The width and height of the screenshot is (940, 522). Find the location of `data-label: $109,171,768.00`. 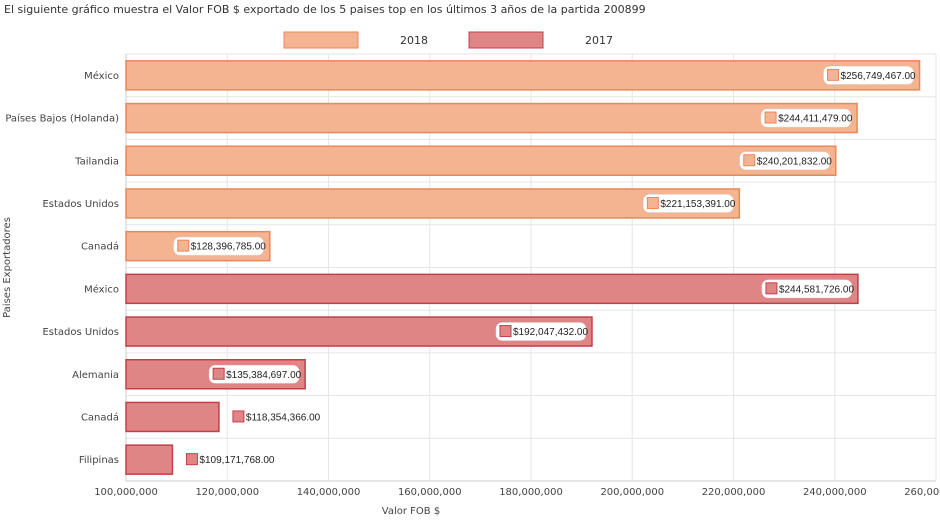

data-label: $109,171,768.00 is located at coordinates (237, 460).